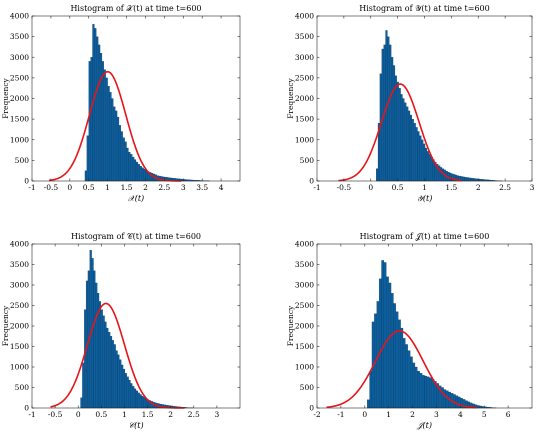 This screenshot has width=550, height=439. What do you see at coordinates (19, 16) in the screenshot?
I see `y-tick-label: 4000` at bounding box center [19, 16].